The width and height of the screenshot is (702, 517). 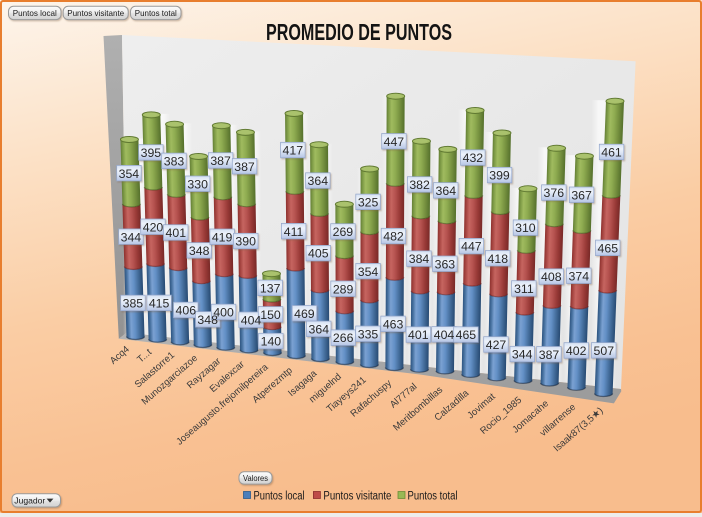 I want to click on svg-text: 269, so click(x=343, y=232).